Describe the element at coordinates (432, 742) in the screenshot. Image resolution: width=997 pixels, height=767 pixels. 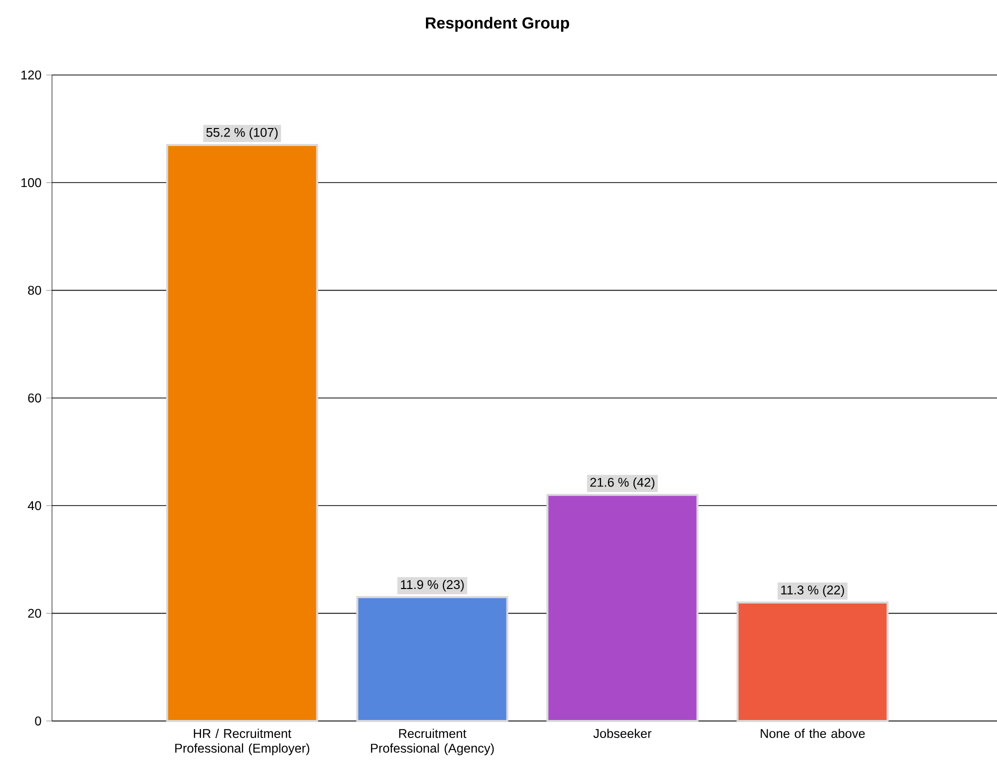
I see `x-tick-label: Recruitment Professional (Agency)` at that location.